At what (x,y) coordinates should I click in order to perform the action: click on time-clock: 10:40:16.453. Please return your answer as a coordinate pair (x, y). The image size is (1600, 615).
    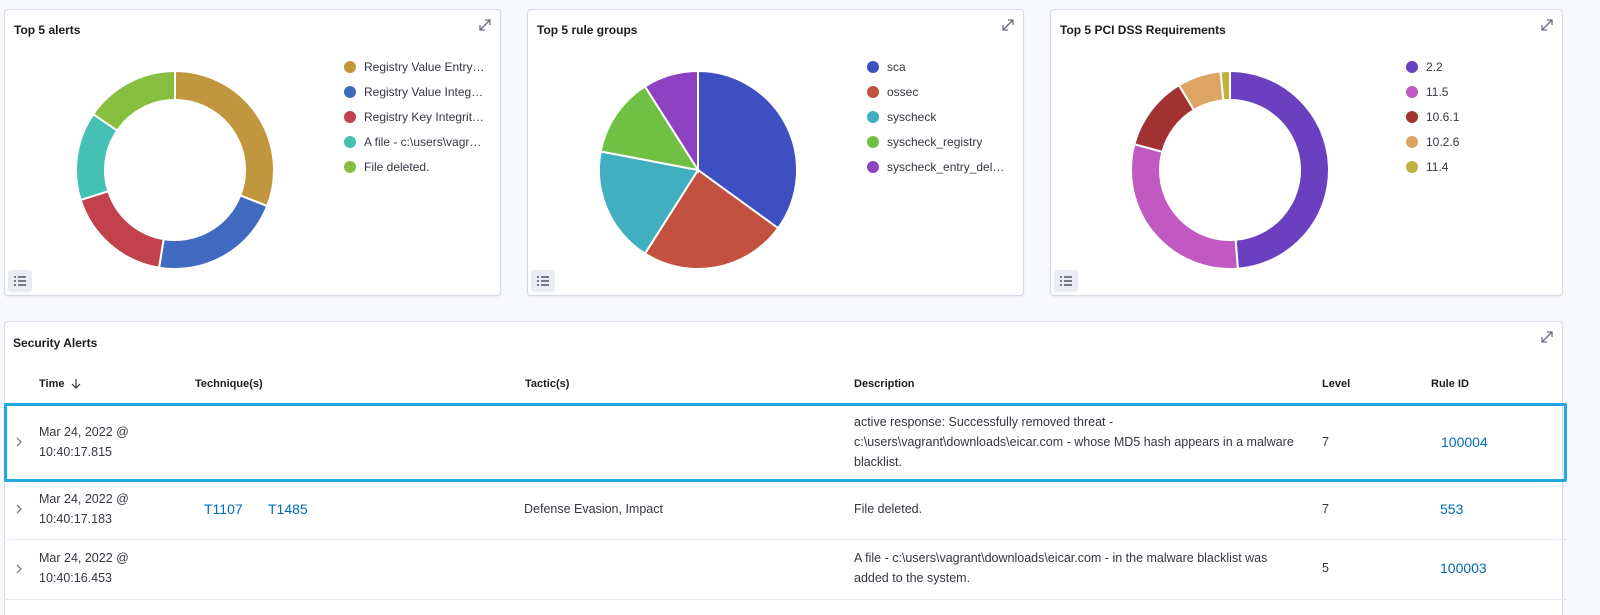
    Looking at the image, I should click on (75, 578).